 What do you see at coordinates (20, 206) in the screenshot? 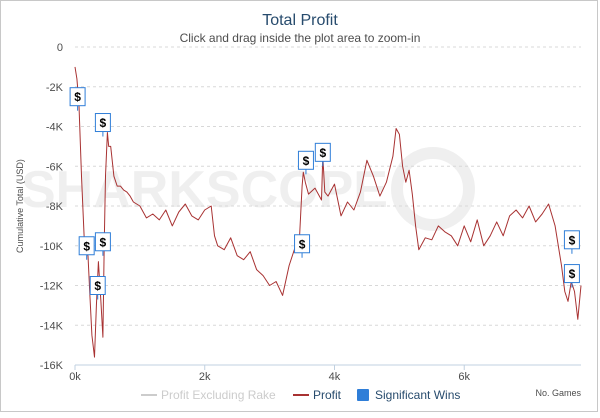
I see `y-axis-label: Cumulative Total (USD)` at bounding box center [20, 206].